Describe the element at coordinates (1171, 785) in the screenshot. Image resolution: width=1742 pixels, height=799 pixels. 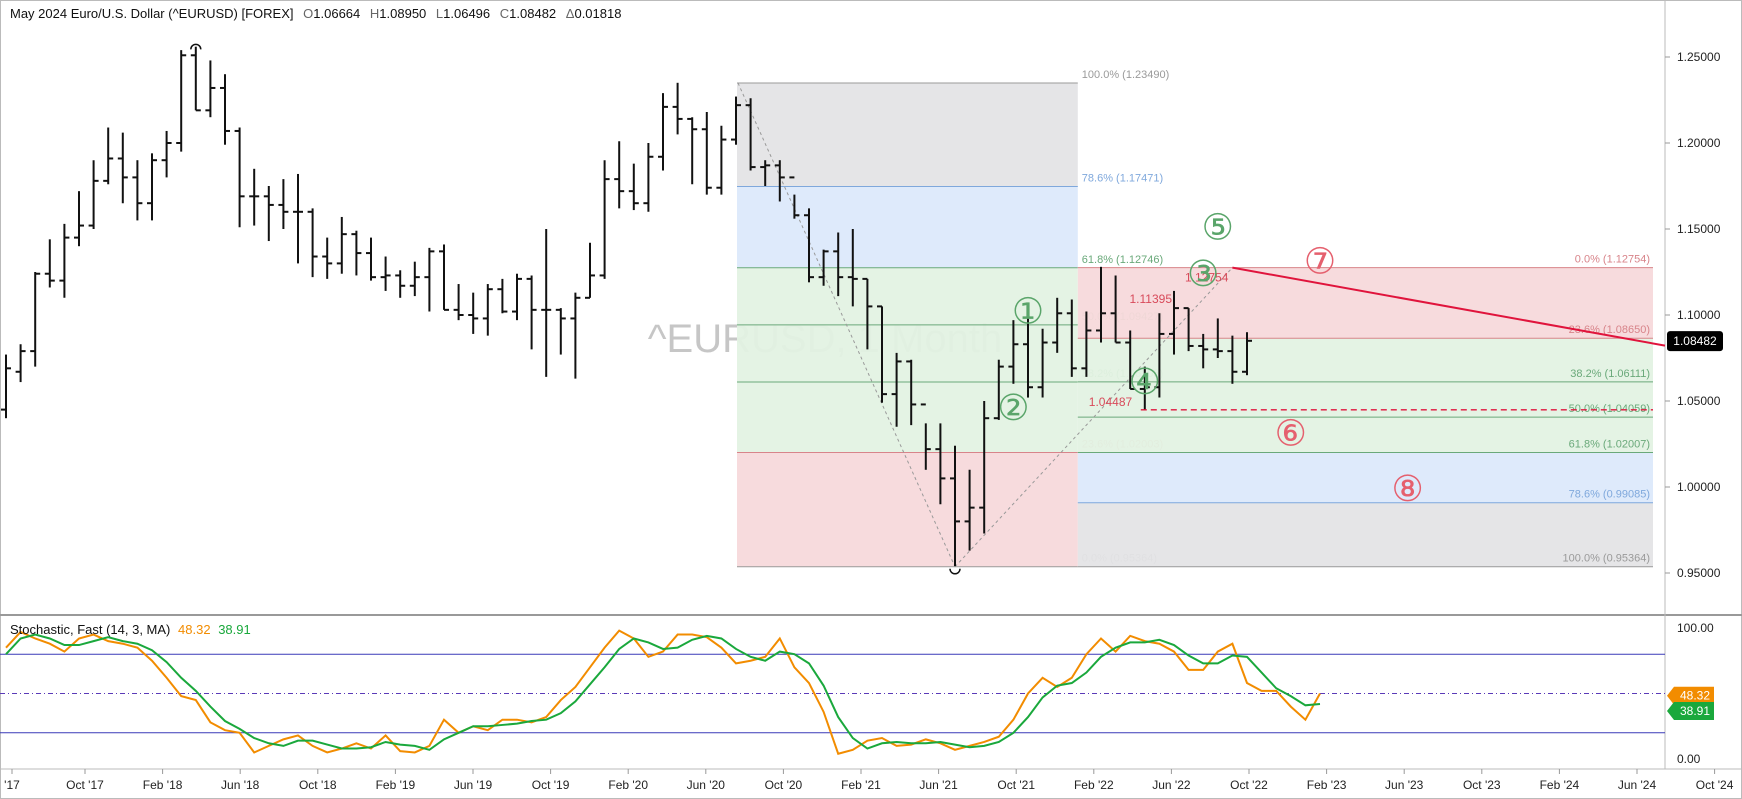
I see `time-tick-label: Jun '22` at that location.